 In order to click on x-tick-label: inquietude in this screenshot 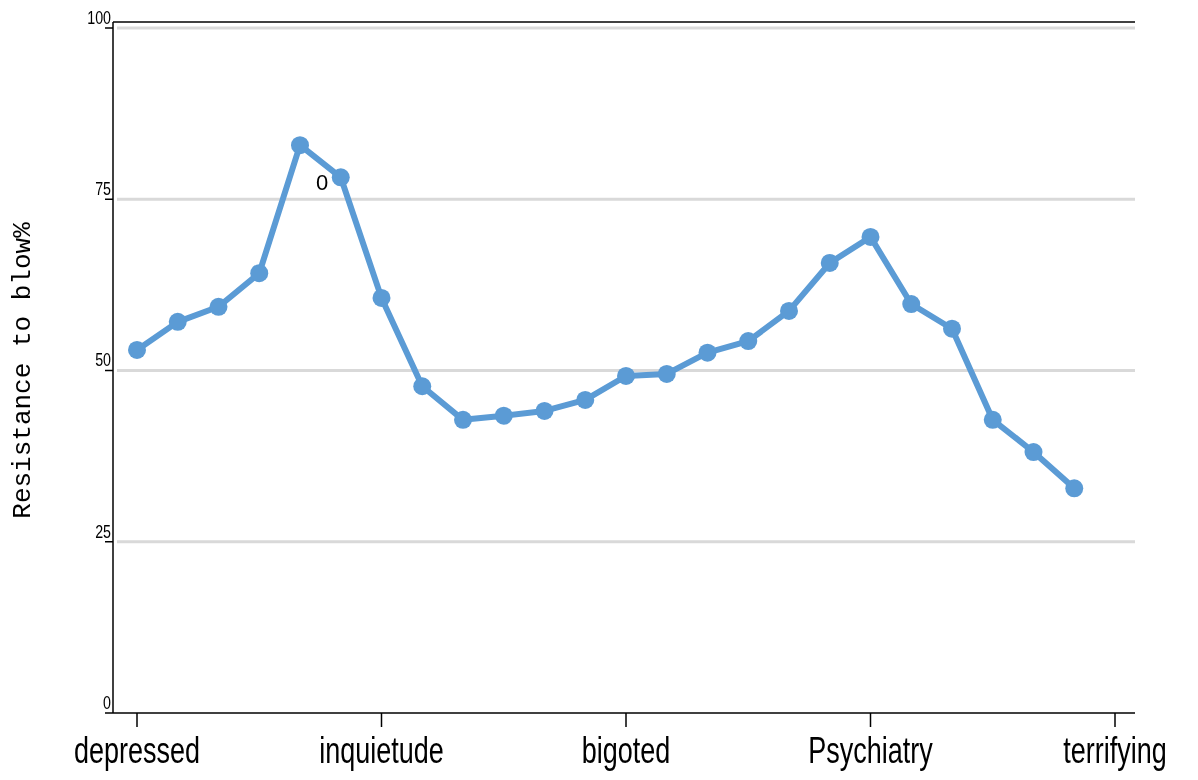, I will do `click(381, 750)`.